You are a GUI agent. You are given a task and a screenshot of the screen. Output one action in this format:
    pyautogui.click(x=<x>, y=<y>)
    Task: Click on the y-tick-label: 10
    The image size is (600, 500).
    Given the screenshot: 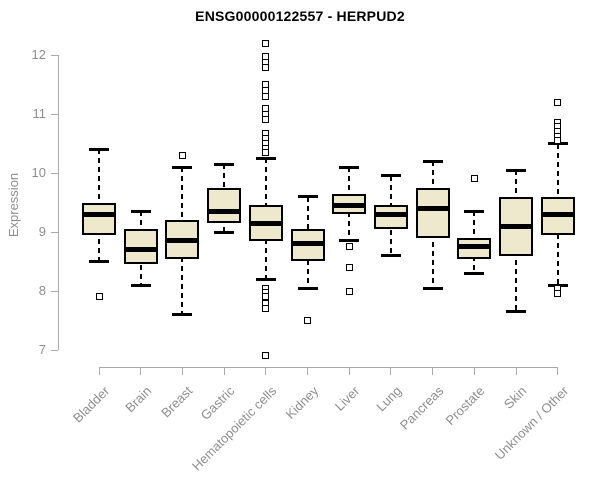 What is the action you would take?
    pyautogui.click(x=38, y=172)
    